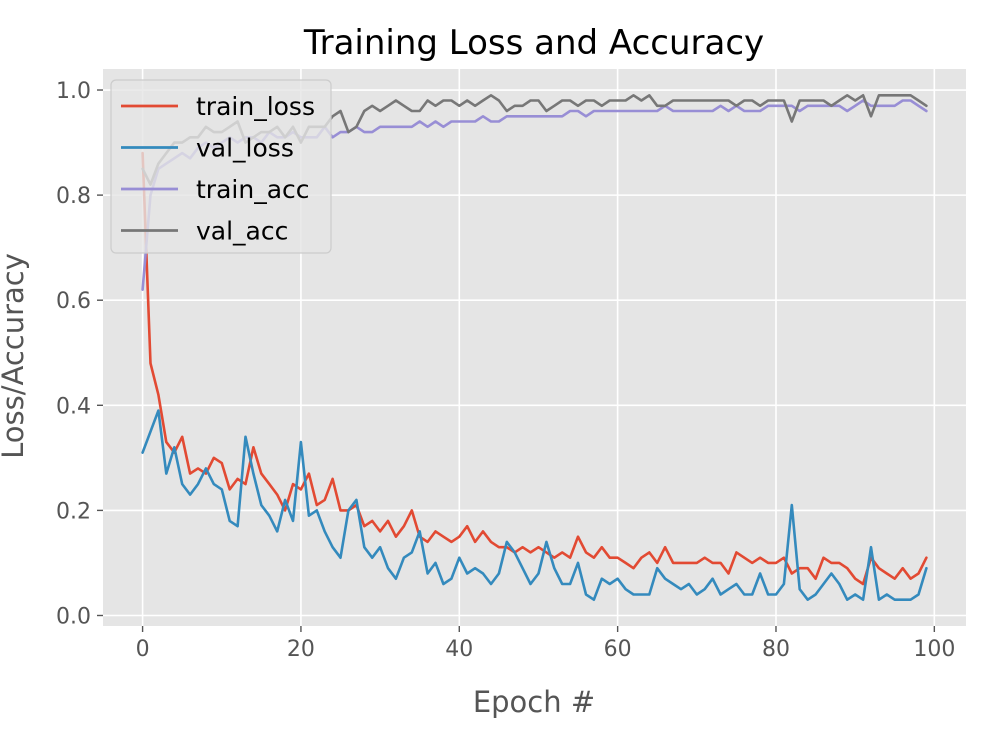 The width and height of the screenshot is (1000, 749). Describe the element at coordinates (79, 354) in the screenshot. I see `y-axis-ticks: 0.0 0.2 0.4 0.6 0.8 1.0` at that location.